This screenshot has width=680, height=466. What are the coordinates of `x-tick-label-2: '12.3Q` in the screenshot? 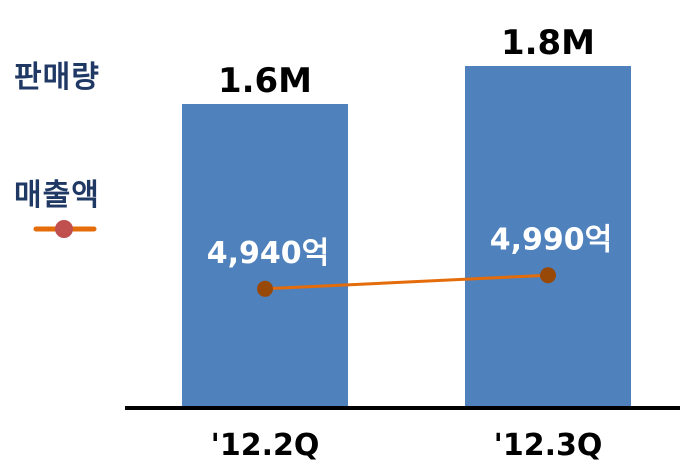 It's located at (548, 445).